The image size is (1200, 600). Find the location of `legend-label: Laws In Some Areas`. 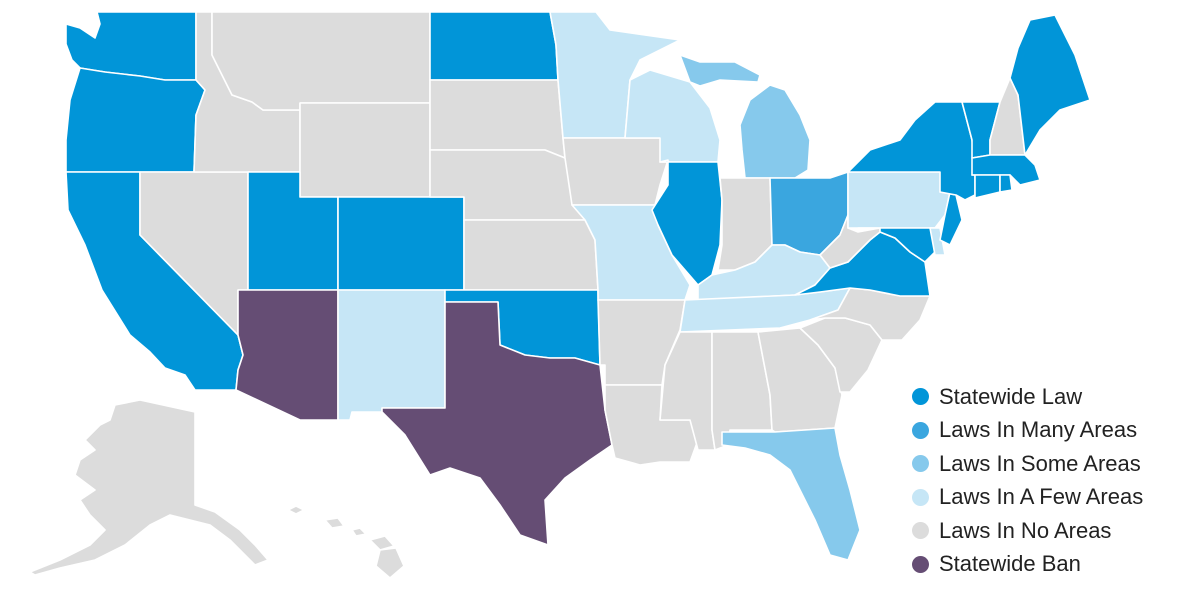

legend-label: Laws In Some Areas is located at coordinates (1040, 463).